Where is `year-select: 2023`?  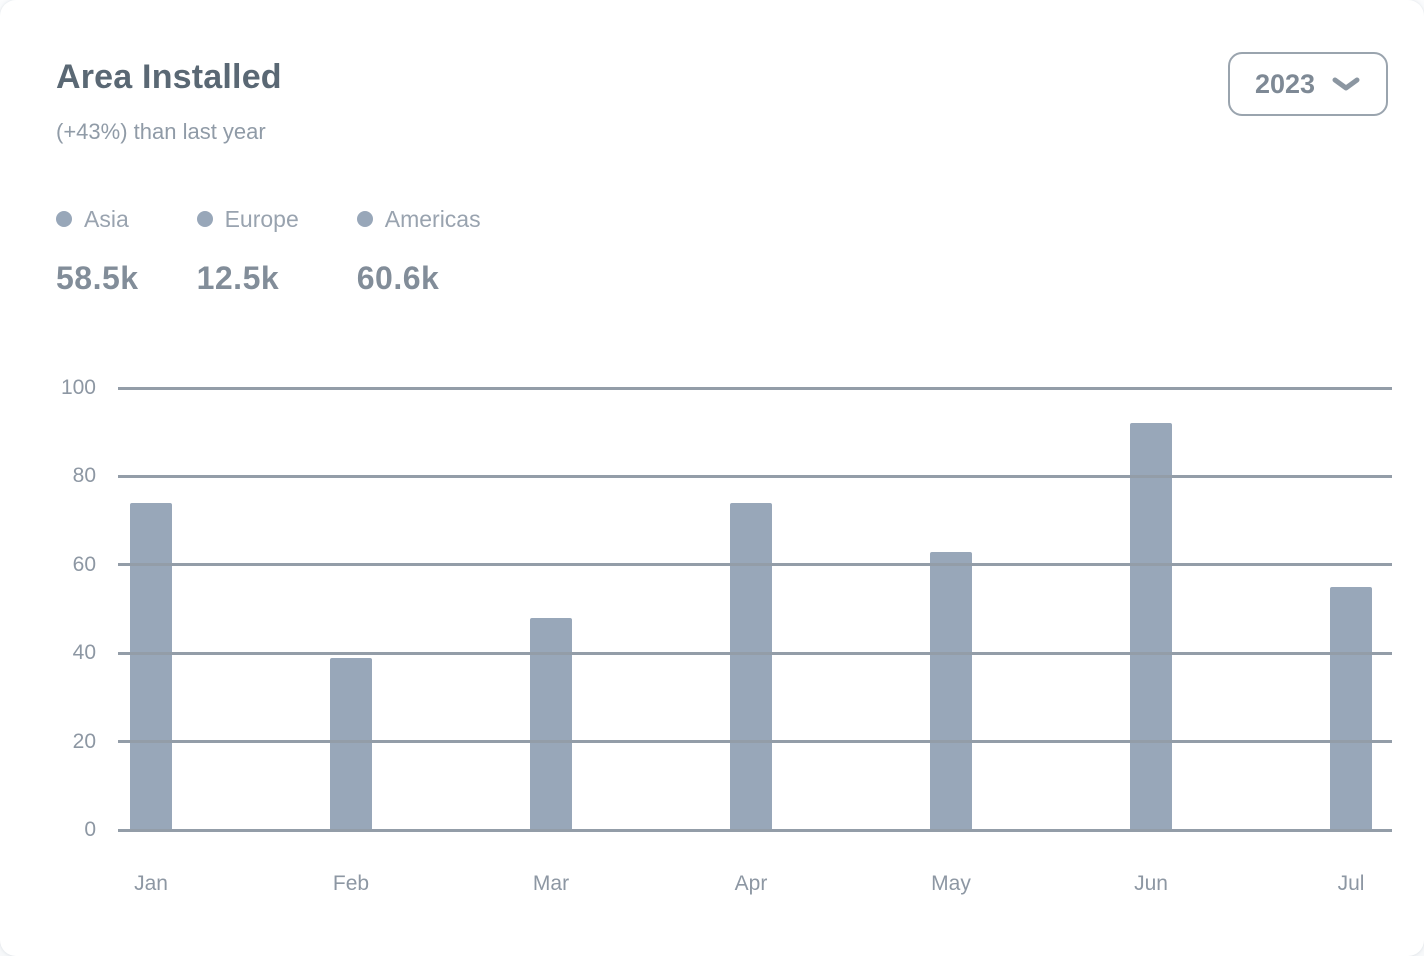
year-select: 2023 is located at coordinates (1308, 84).